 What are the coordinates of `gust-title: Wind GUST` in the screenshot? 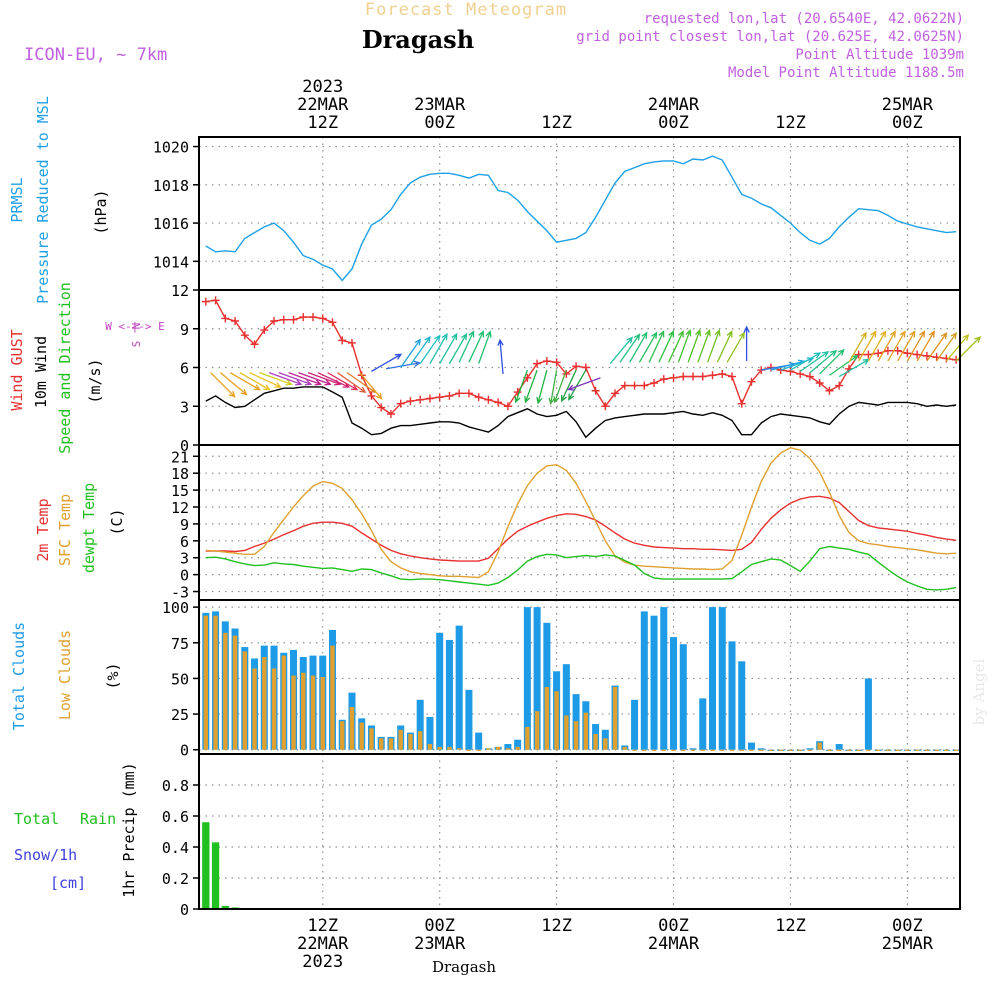 It's located at (17, 369).